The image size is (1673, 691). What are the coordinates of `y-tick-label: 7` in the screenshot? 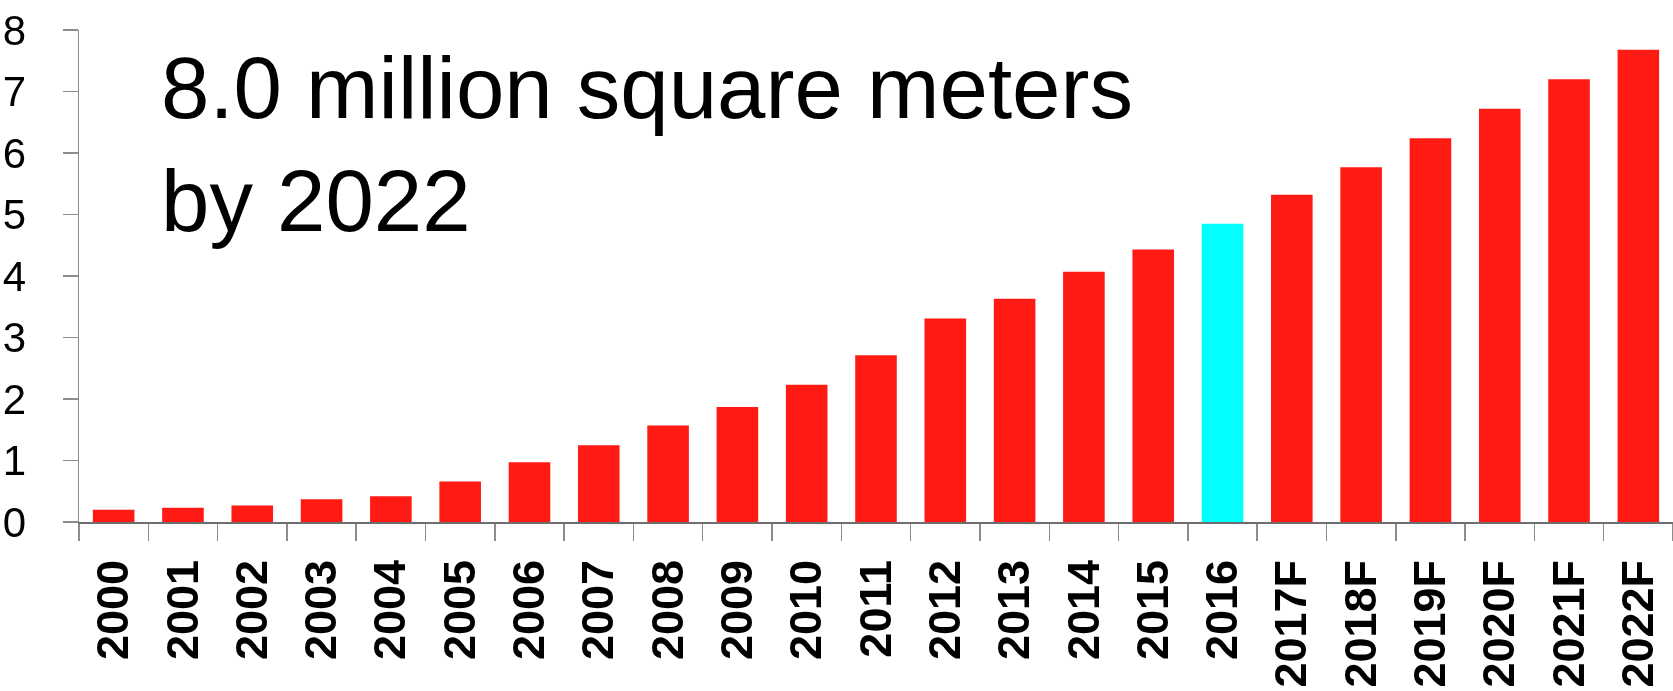 It's located at (14, 92).